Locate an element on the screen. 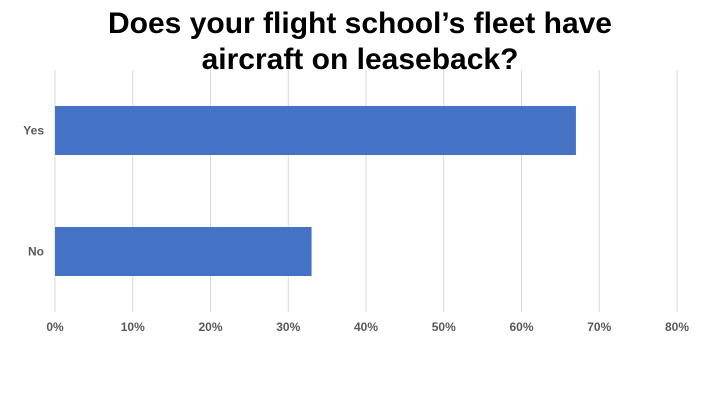  chart-title-line-1: Does your flight school’s fleet have is located at coordinates (360, 23).